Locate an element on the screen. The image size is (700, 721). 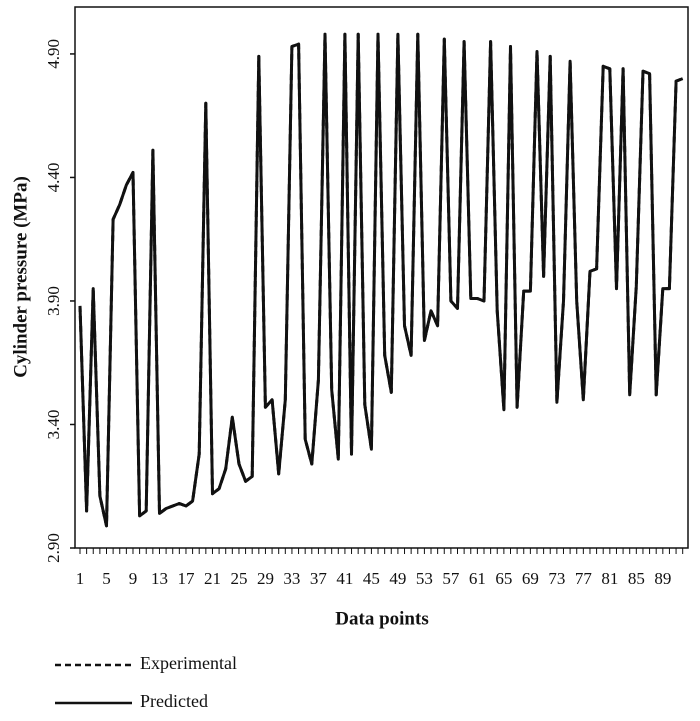
x-tick-label: 81 is located at coordinates (609, 578).